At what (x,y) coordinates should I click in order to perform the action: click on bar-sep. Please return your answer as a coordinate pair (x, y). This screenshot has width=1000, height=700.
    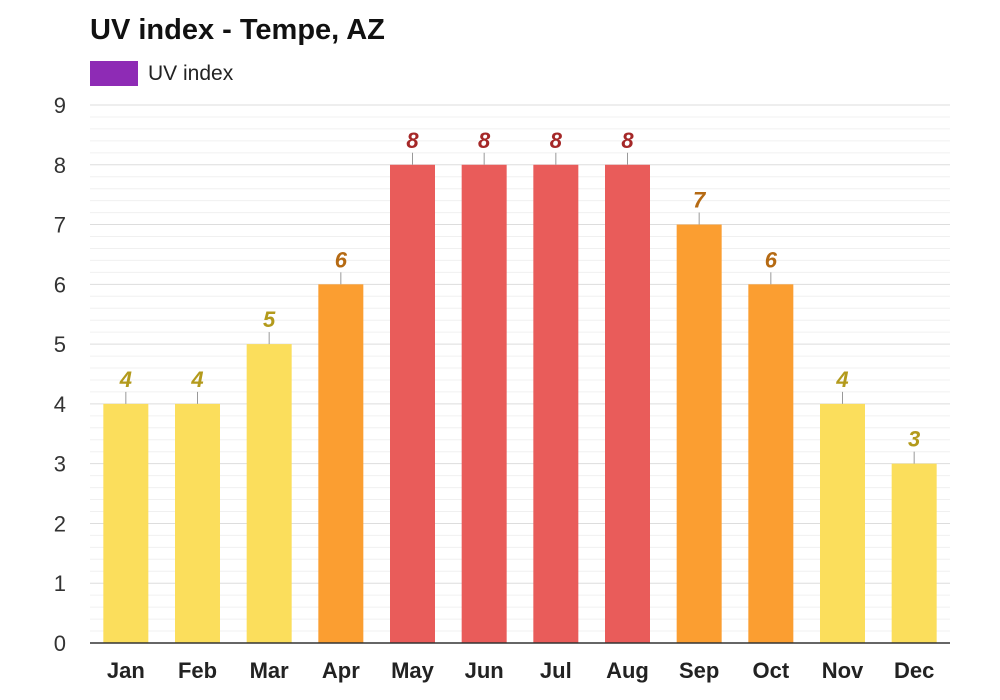
    Looking at the image, I should click on (699, 434).